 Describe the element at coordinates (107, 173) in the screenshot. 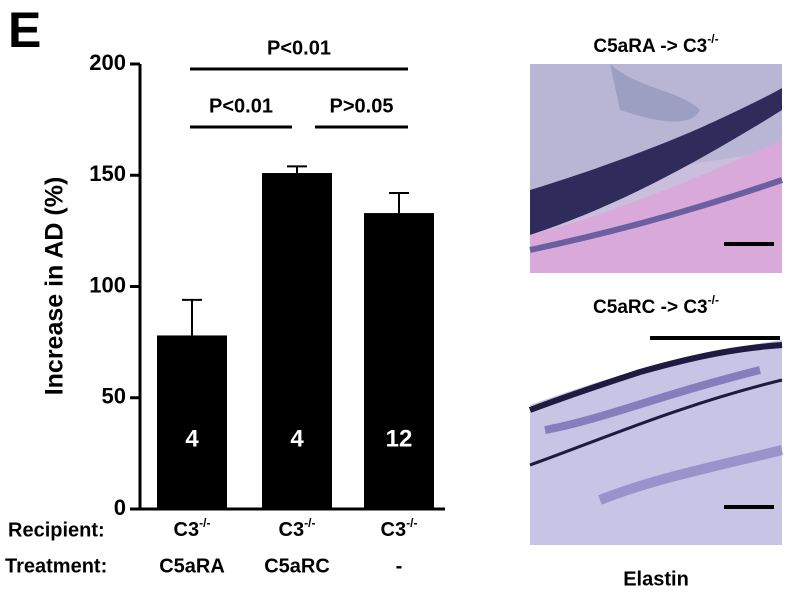

I see `y-tick-label: 150` at that location.